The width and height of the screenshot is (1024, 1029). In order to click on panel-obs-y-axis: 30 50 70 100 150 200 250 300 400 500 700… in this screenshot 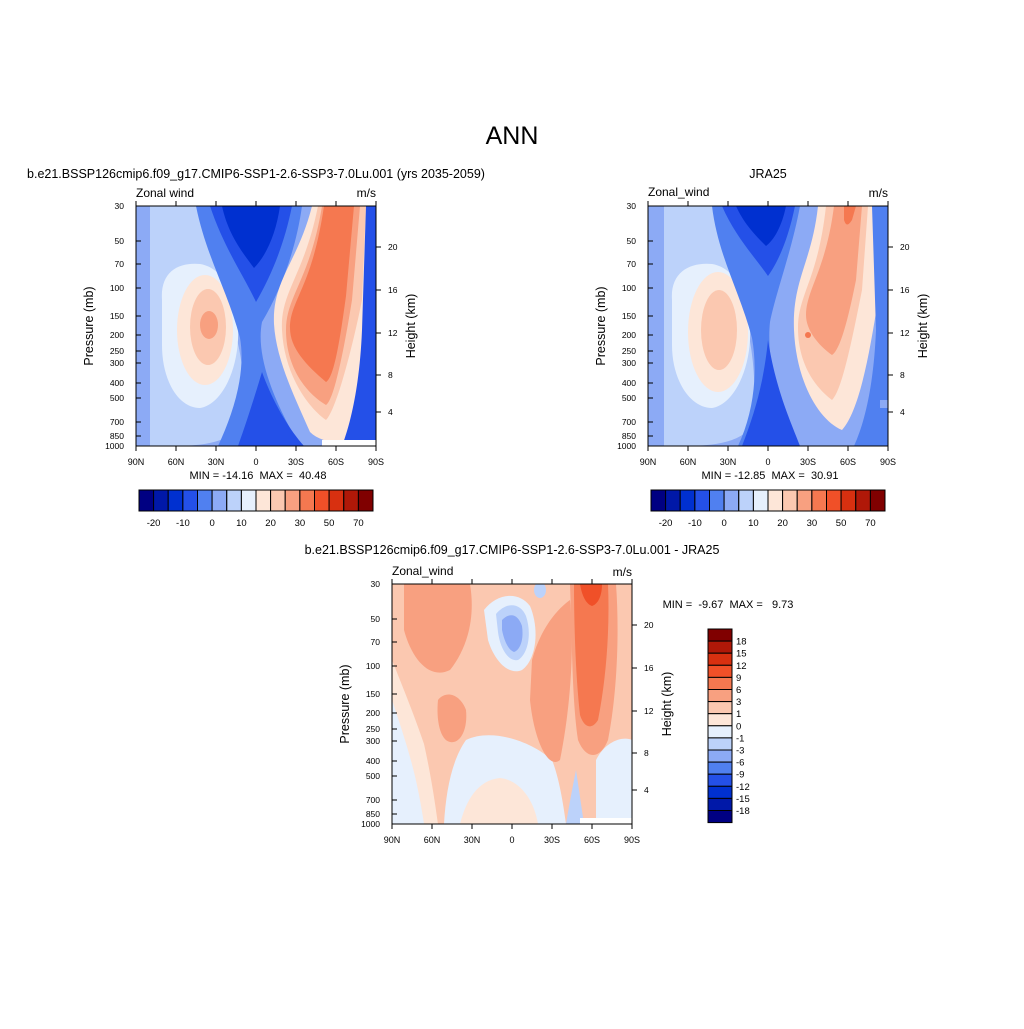, I will do `click(623, 326)`.